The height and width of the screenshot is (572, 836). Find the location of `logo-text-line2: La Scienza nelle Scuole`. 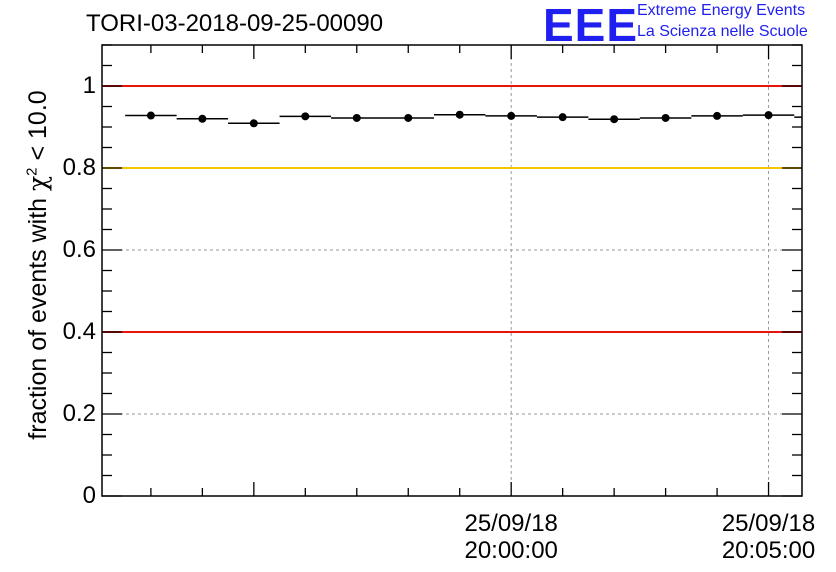

logo-text-line2: La Scienza nelle Scuole is located at coordinates (722, 31).